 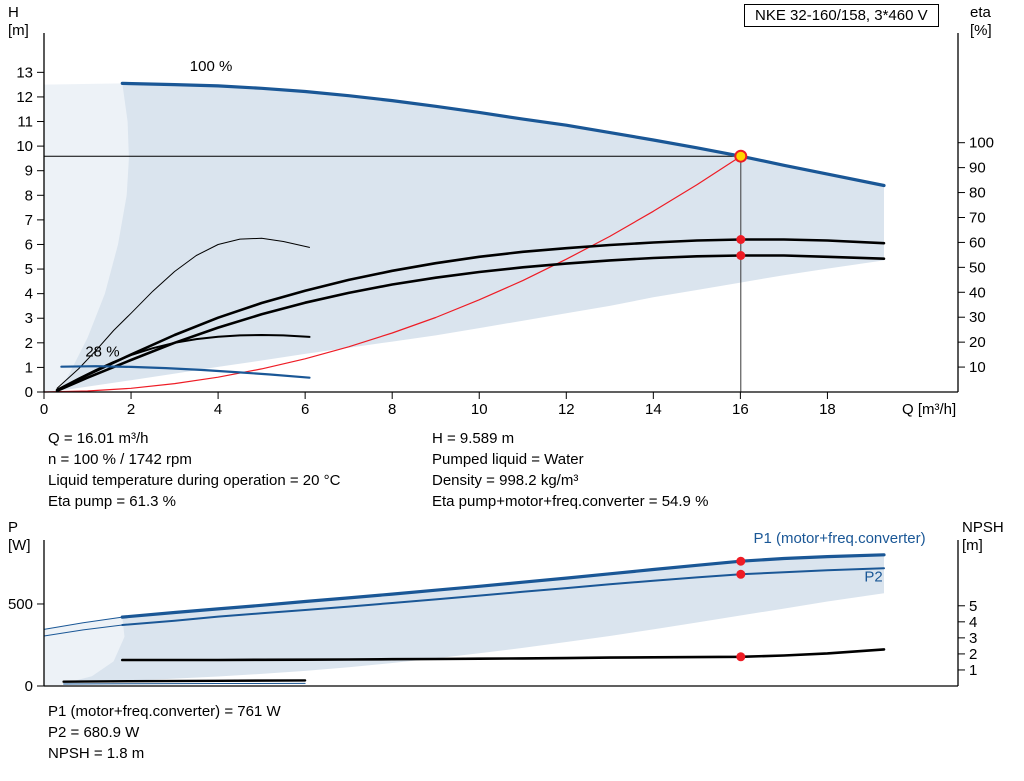 What do you see at coordinates (973, 670) in the screenshot?
I see `y-right-tick-label: 1` at bounding box center [973, 670].